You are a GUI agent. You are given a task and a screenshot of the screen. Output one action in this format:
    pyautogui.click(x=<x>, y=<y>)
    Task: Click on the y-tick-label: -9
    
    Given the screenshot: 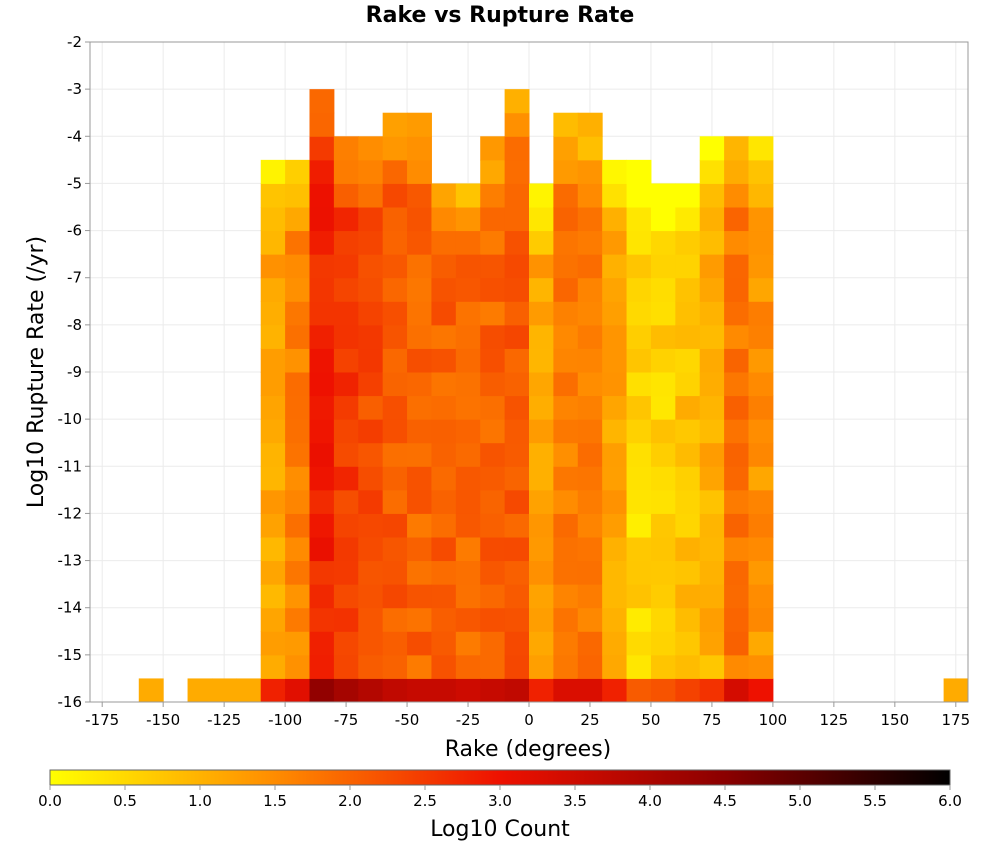 What is the action you would take?
    pyautogui.click(x=74, y=372)
    